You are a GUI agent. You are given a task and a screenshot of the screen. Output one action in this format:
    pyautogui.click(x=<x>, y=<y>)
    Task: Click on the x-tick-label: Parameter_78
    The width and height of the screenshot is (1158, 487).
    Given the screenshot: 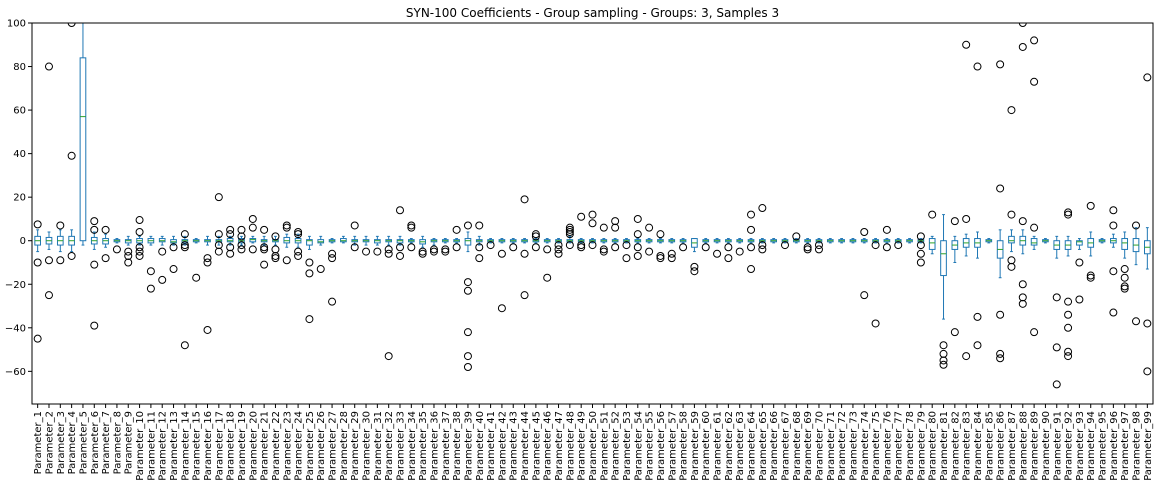 What is the action you would take?
    pyautogui.click(x=910, y=446)
    